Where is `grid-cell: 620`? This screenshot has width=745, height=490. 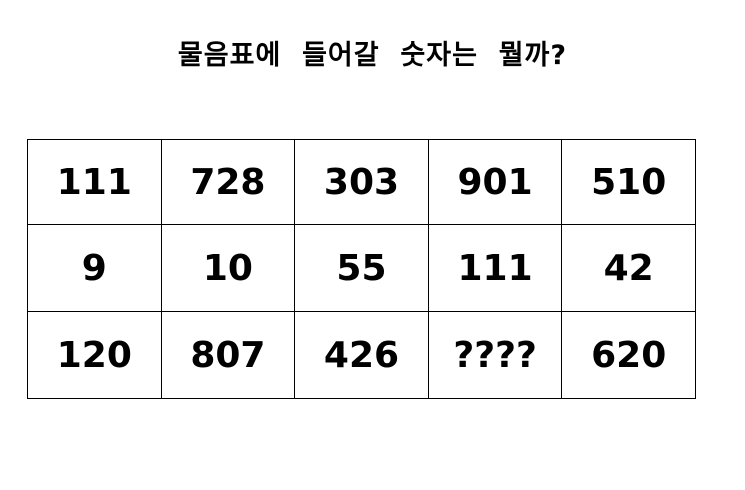
grid-cell: 620 is located at coordinates (628, 355).